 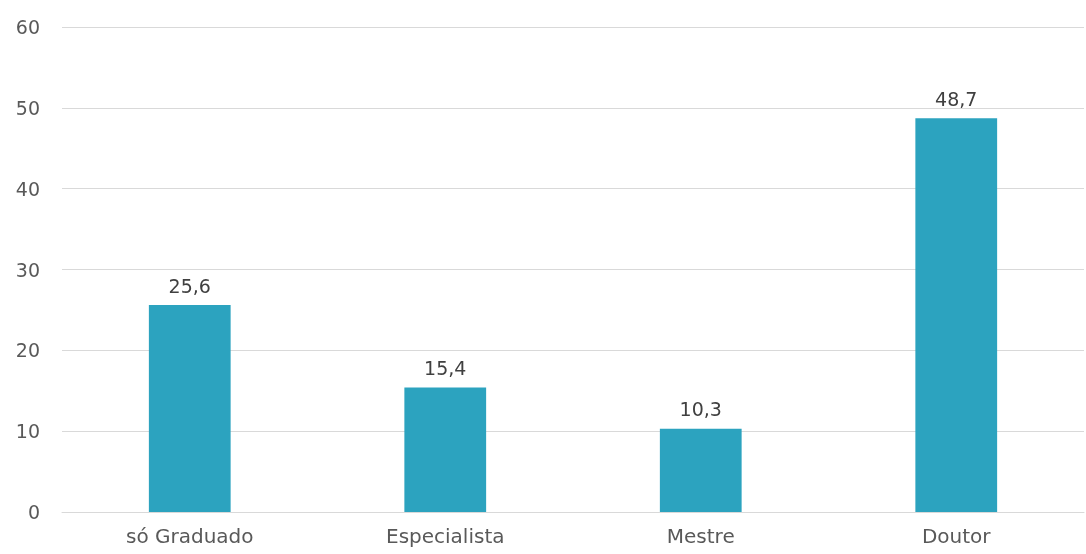 I want to click on data-label: 15,4, so click(x=445, y=368).